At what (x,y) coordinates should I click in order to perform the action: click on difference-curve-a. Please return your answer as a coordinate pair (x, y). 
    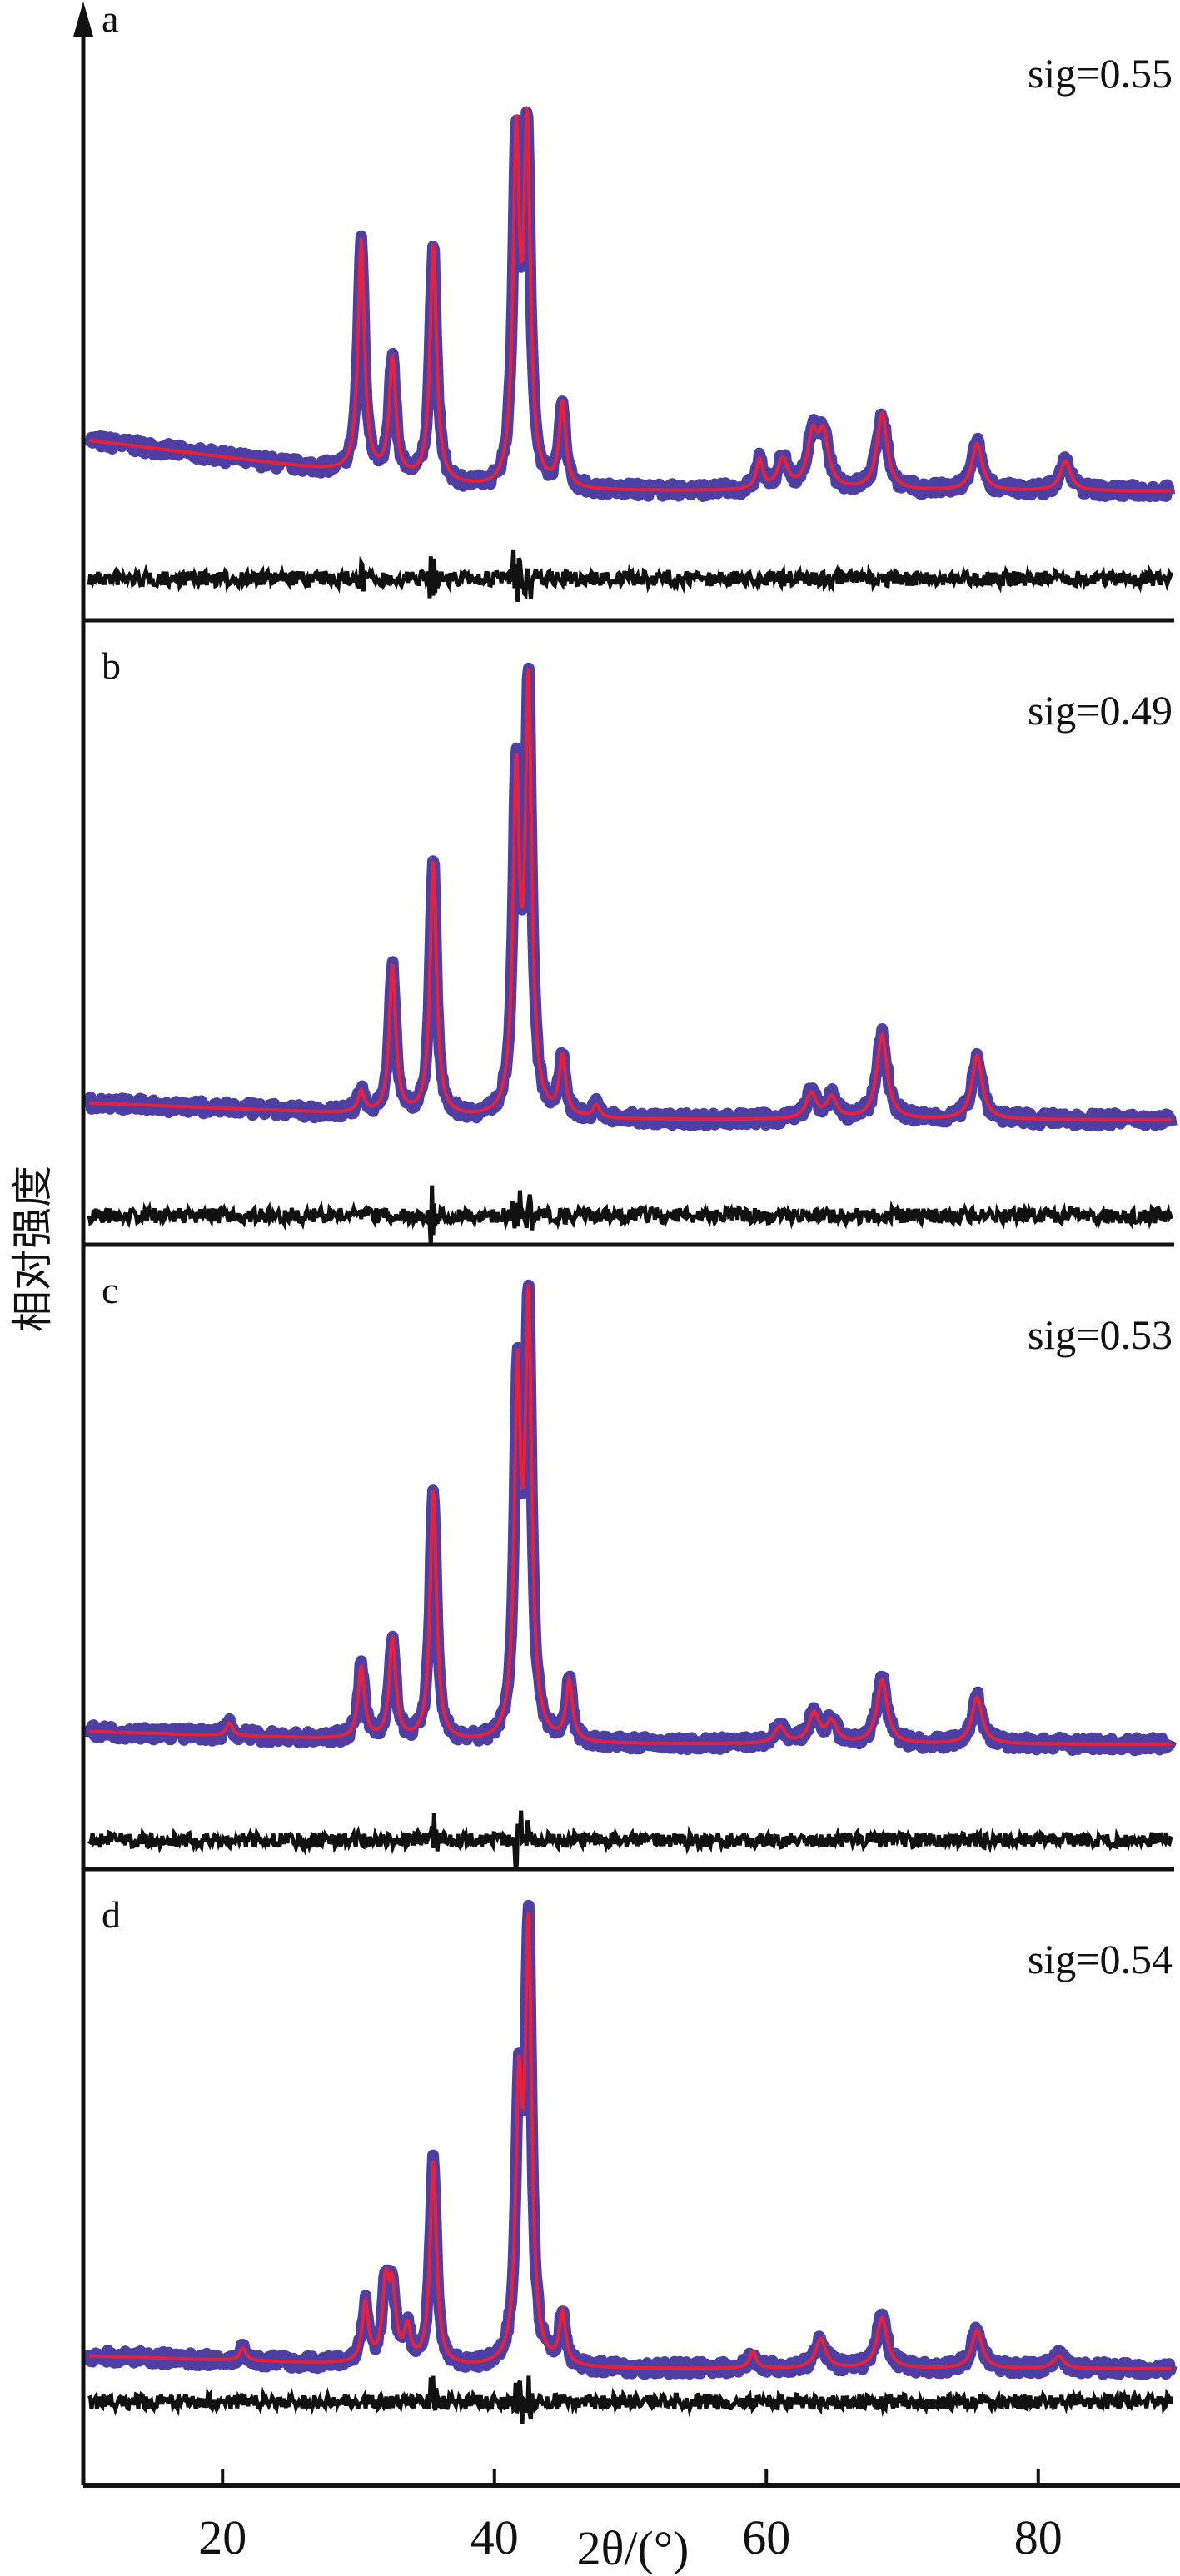
    Looking at the image, I should click on (631, 576).